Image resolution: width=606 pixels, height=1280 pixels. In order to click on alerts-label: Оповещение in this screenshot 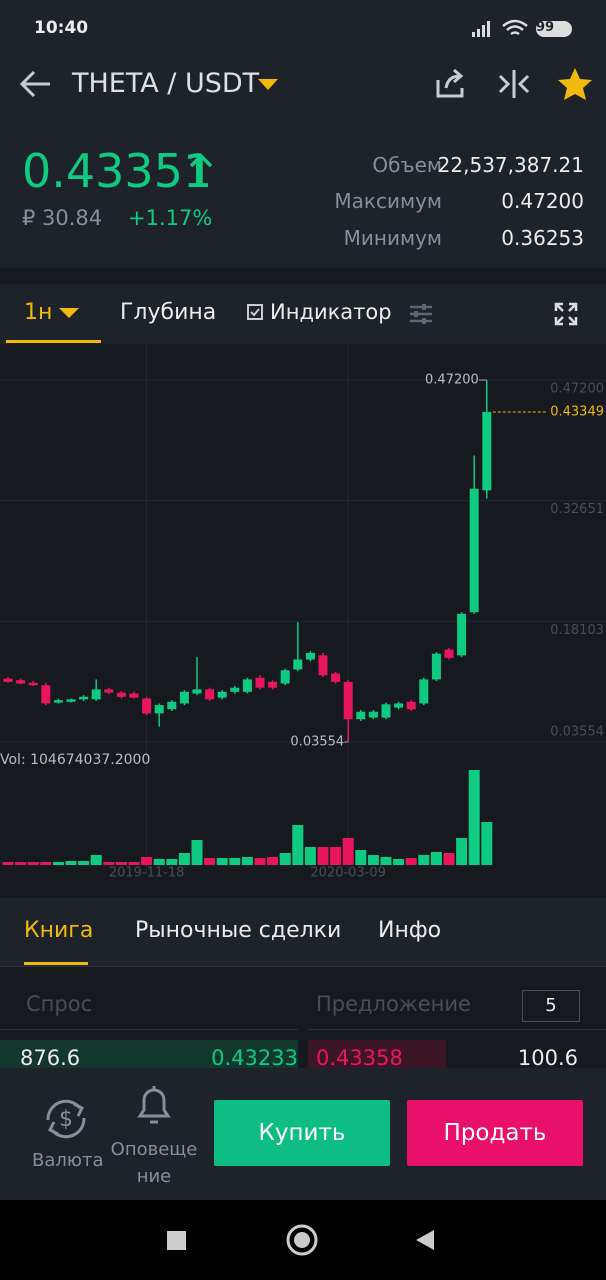, I will do `click(154, 1163)`.